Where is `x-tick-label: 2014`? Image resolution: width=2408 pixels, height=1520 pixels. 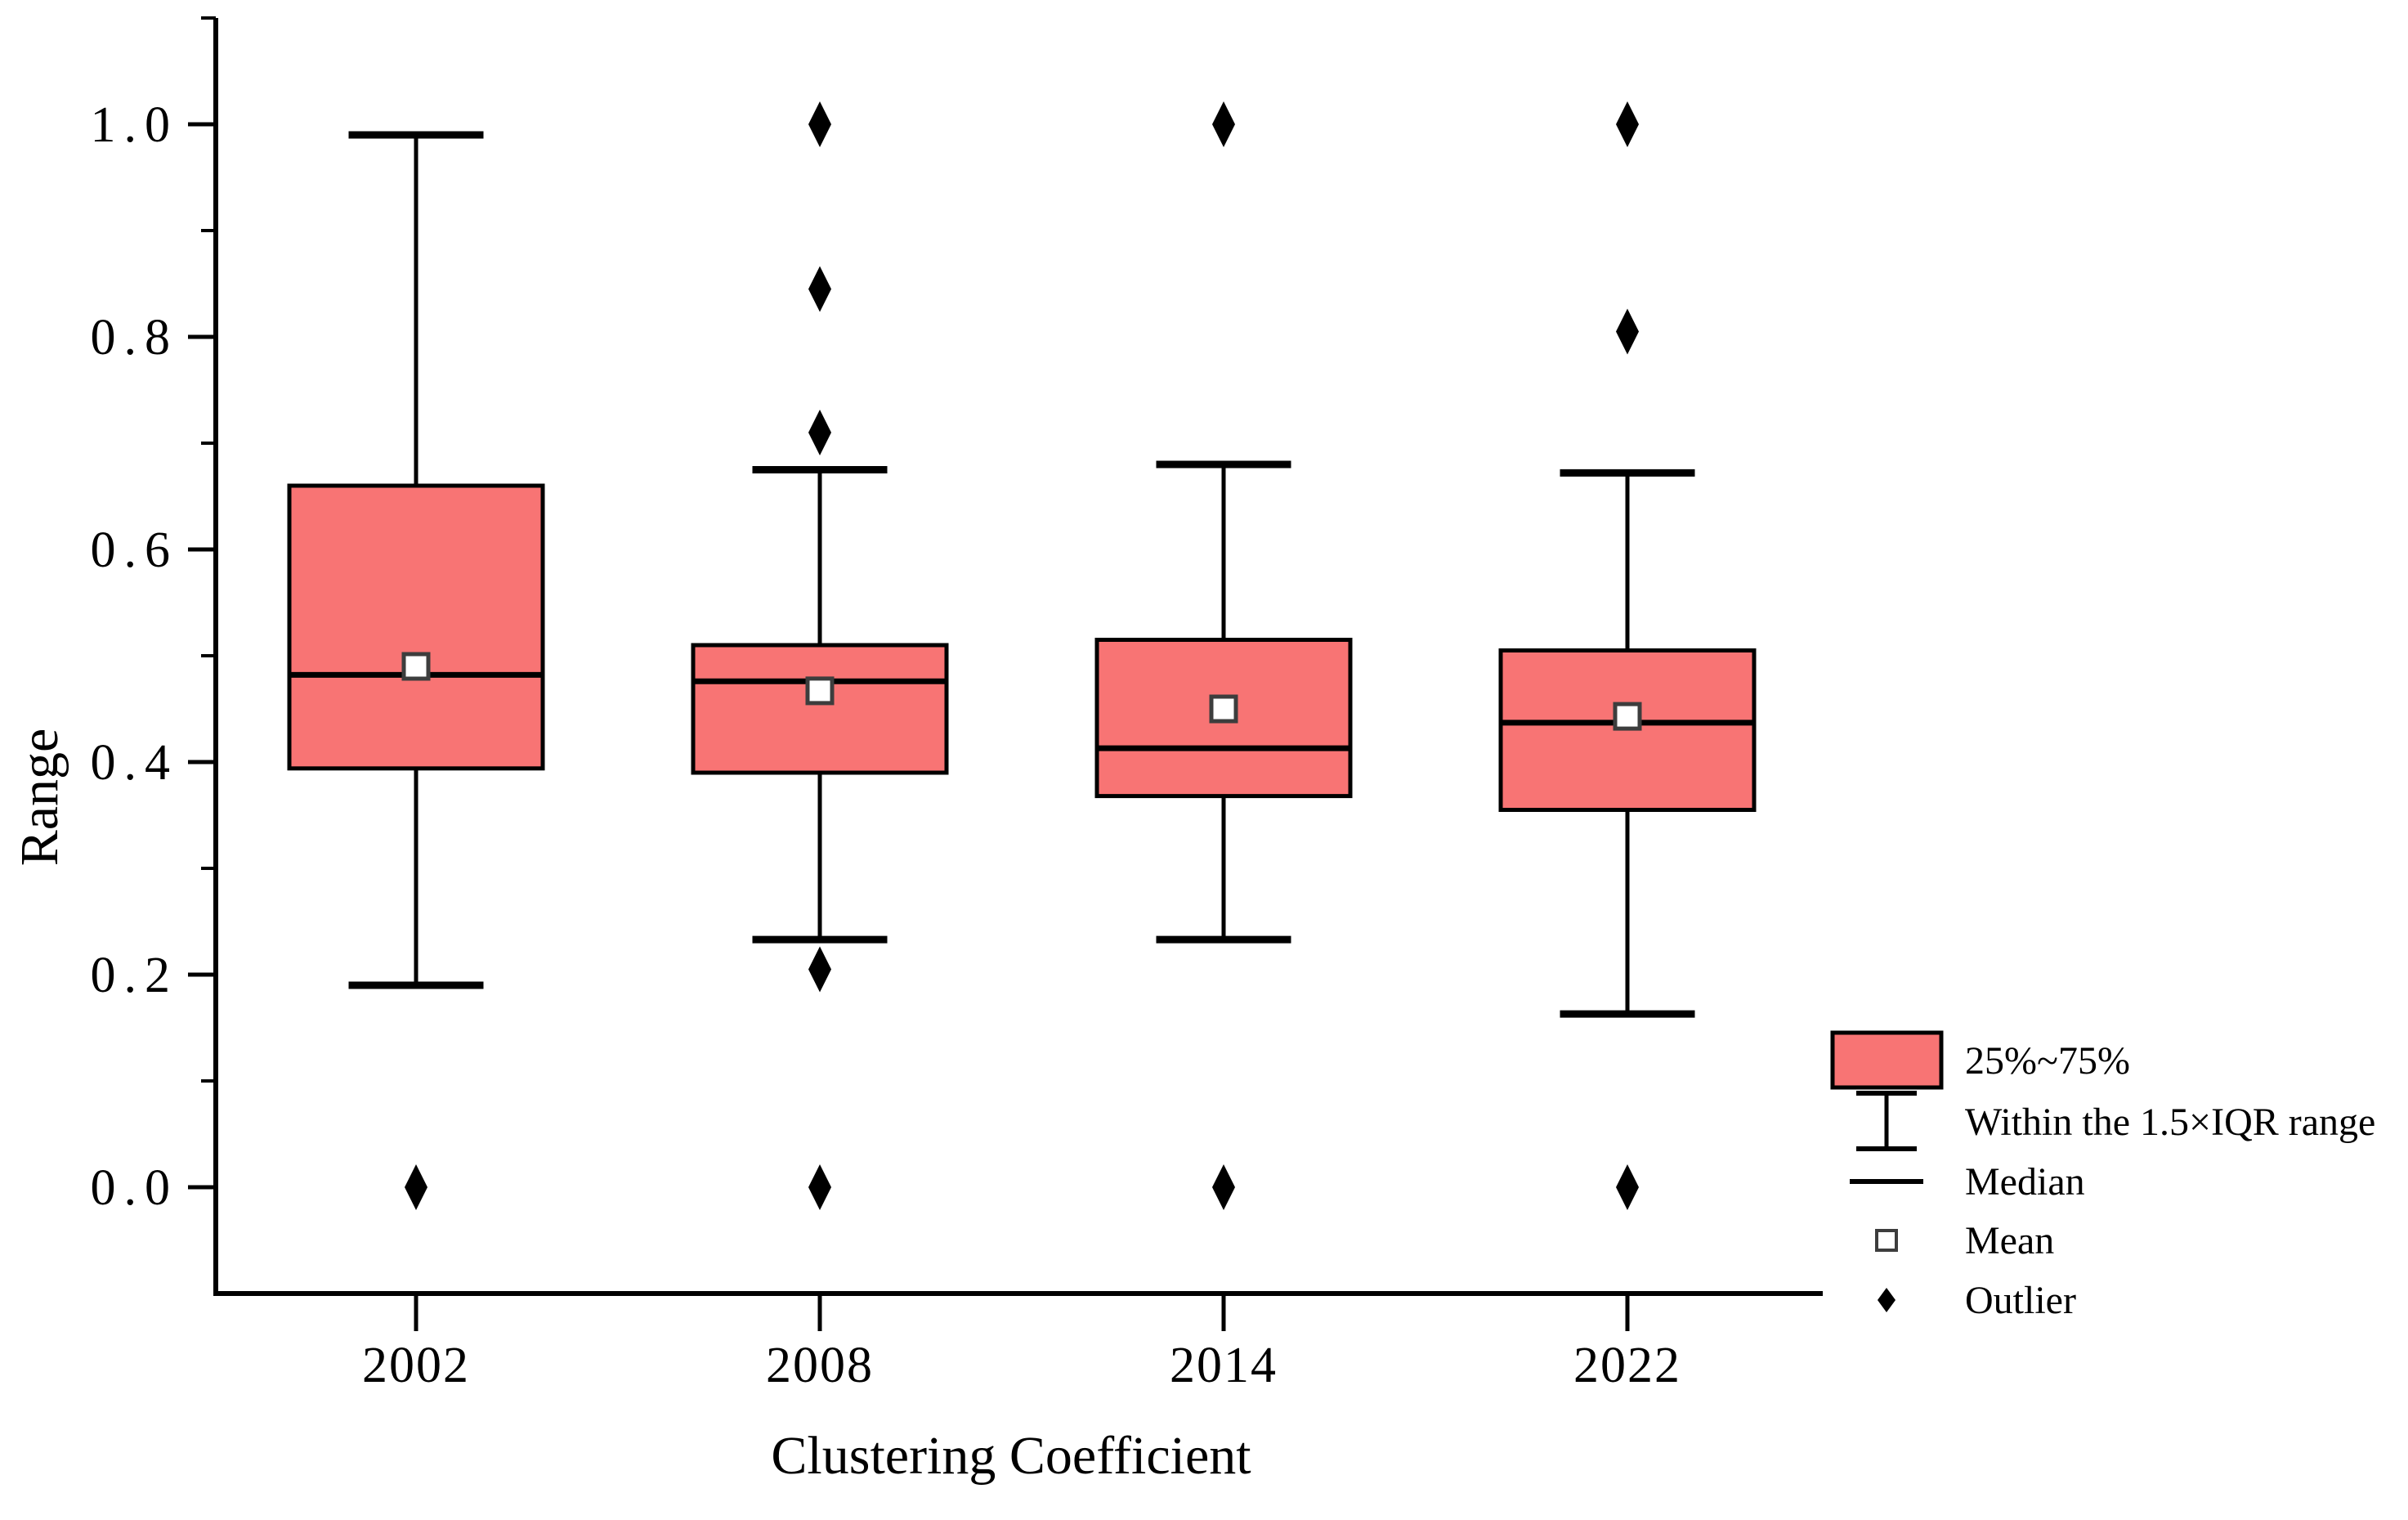 x-tick-label: 2014 is located at coordinates (1224, 1365).